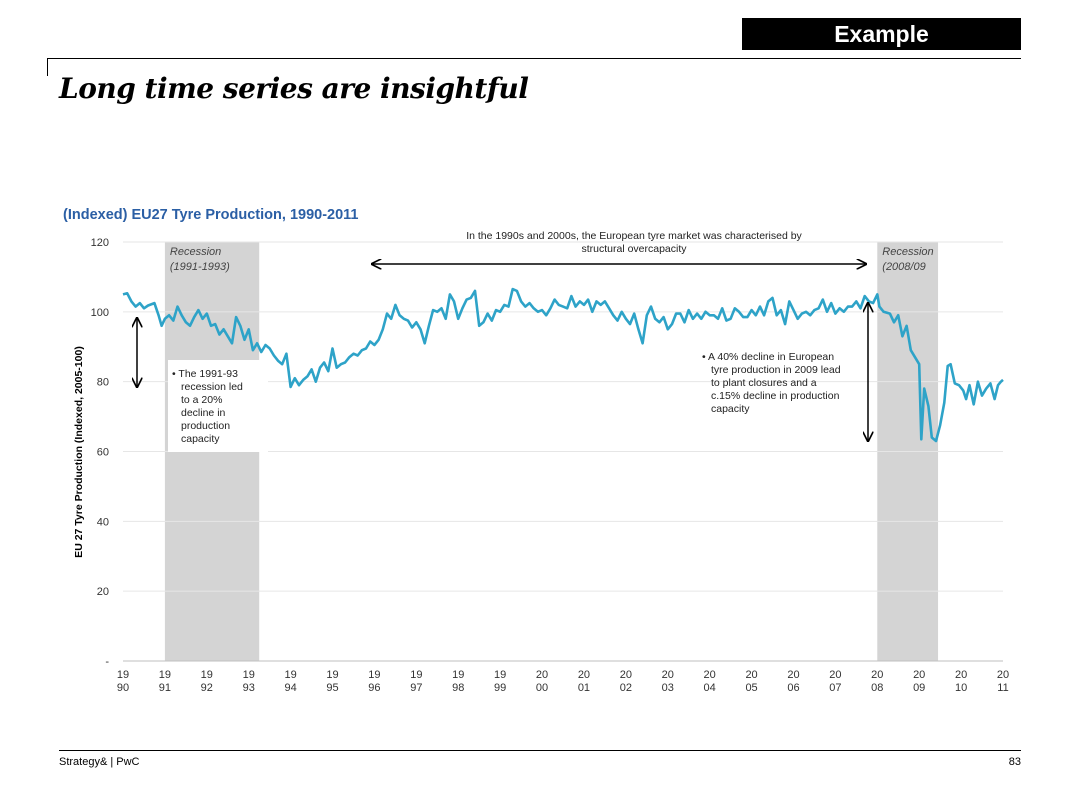 Image resolution: width=1080 pixels, height=810 pixels. Describe the element at coordinates (730, 409) in the screenshot. I see `annotation-right-line: capacity` at that location.